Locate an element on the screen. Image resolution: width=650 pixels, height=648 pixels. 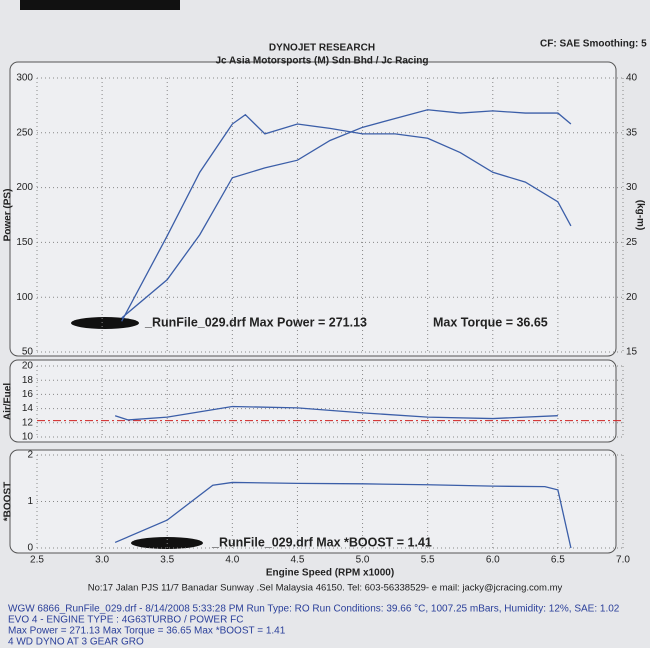
y-axis-label: Air/Fuel is located at coordinates (8, 401).